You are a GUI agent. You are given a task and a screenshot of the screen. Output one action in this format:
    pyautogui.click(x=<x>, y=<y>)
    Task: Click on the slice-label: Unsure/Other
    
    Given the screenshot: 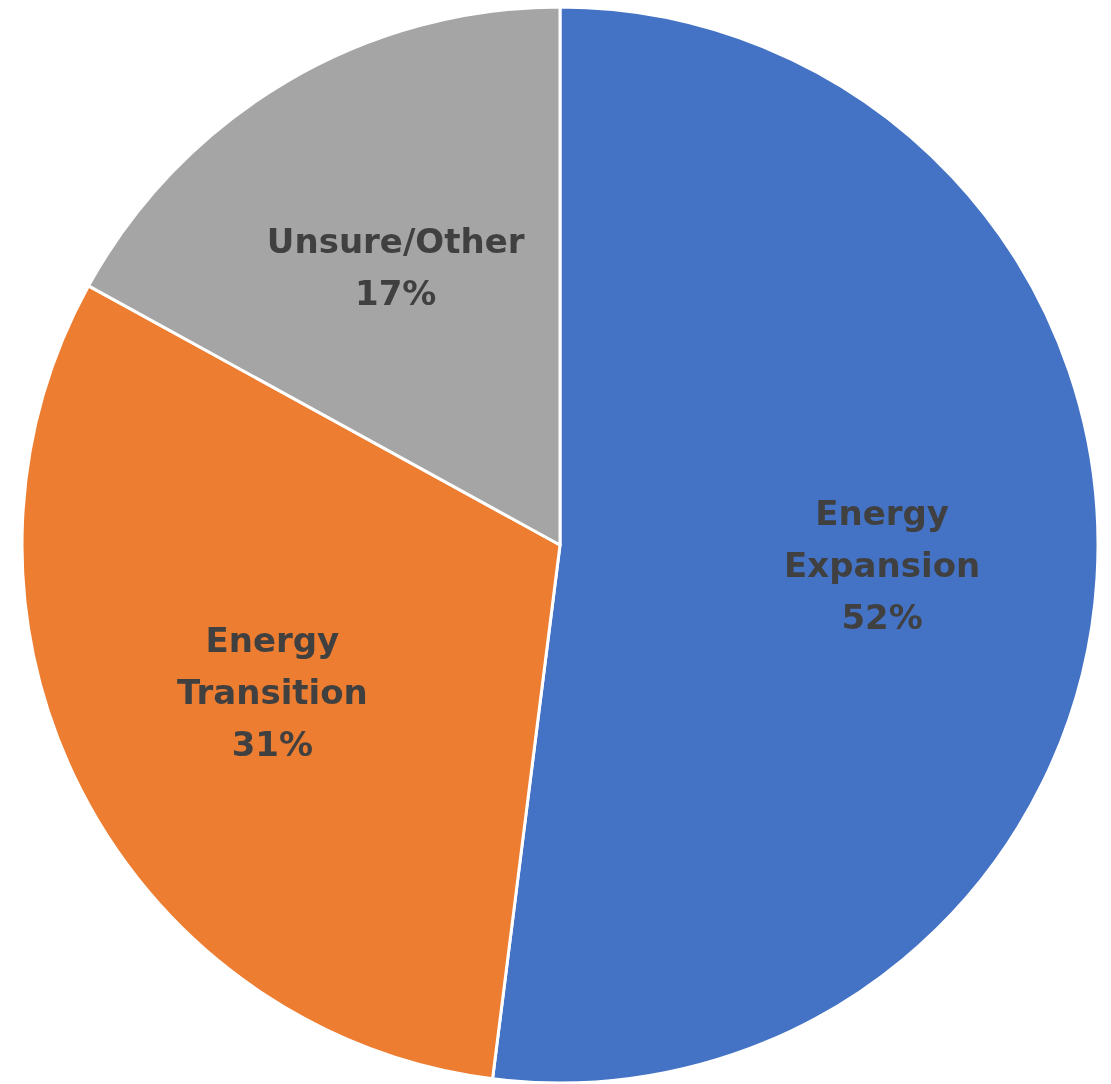 What is the action you would take?
    pyautogui.click(x=395, y=241)
    